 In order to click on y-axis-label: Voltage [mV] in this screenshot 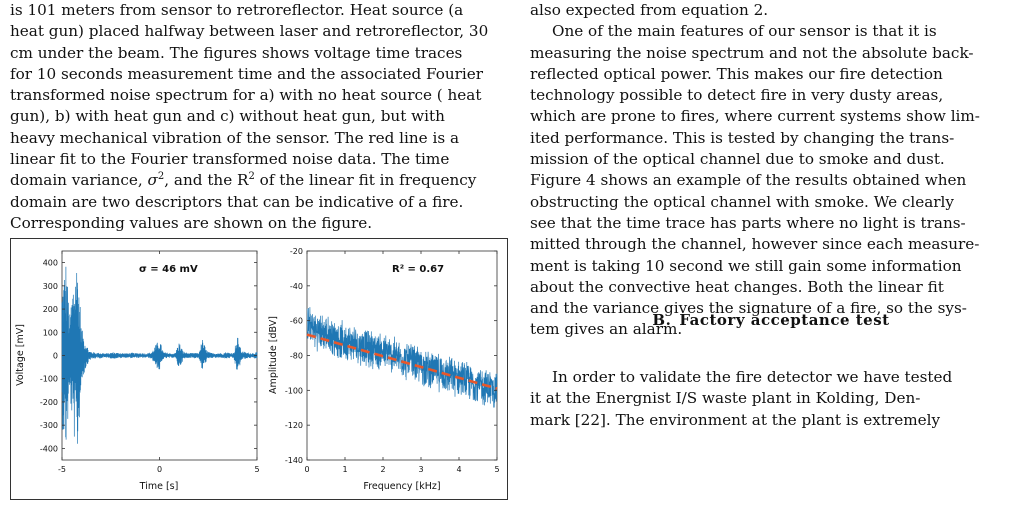, I will do `click(20, 355)`.